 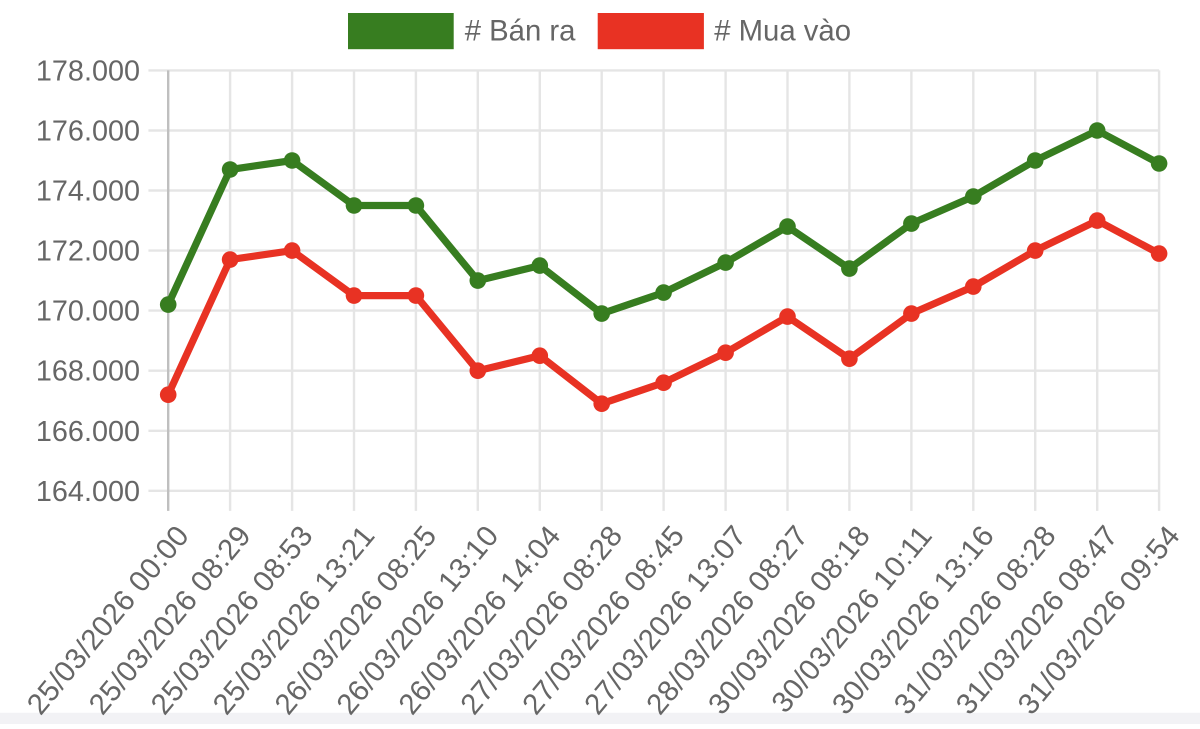 I want to click on svg-text: 176.000, so click(x=88, y=132).